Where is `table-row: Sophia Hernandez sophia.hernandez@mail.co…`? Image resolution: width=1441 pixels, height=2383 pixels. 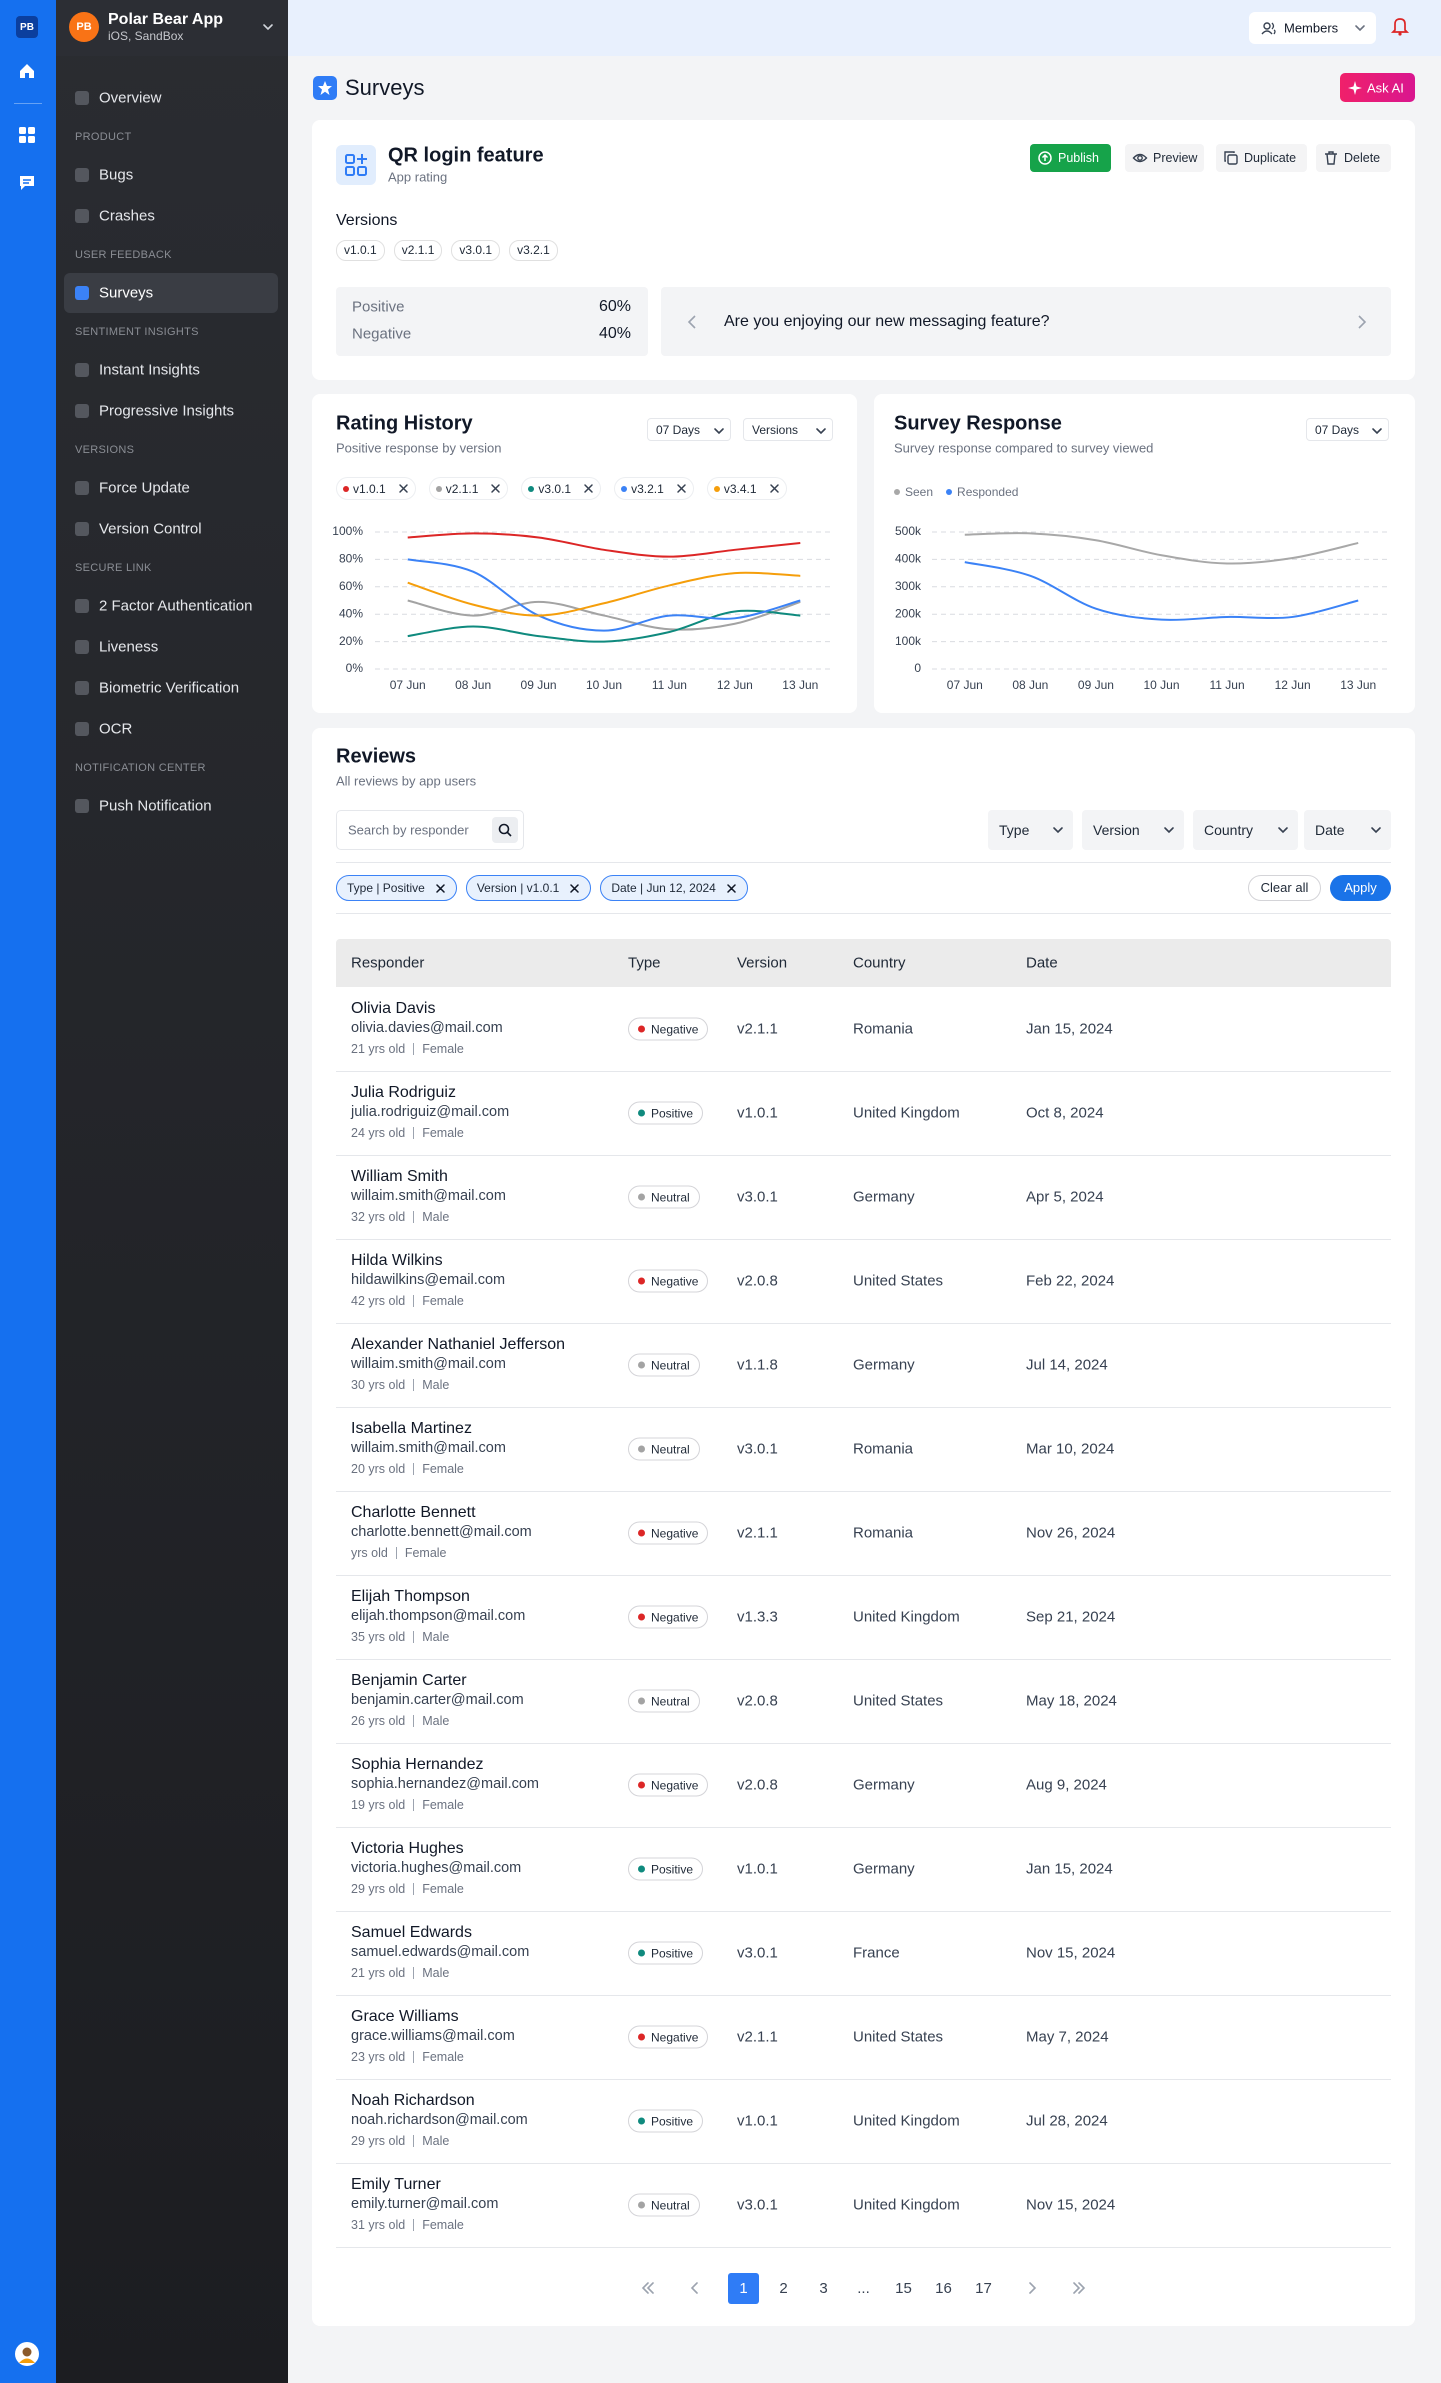
table-row: Sophia Hernandez sophia.hernandez@mail.co… is located at coordinates (863, 1786).